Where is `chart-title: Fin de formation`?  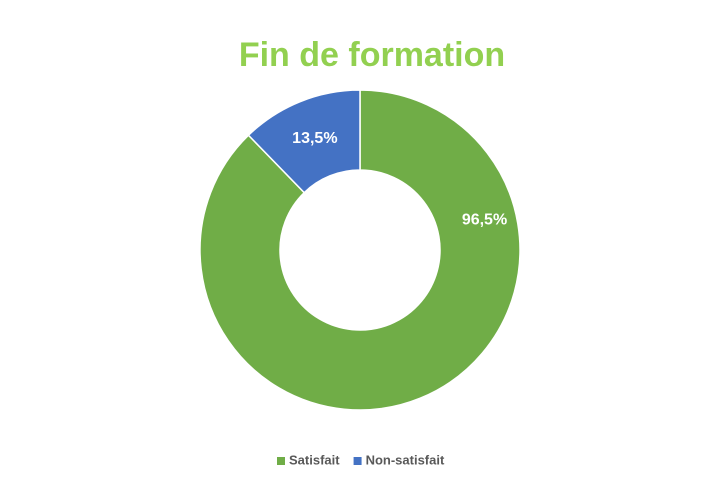
chart-title: Fin de formation is located at coordinates (372, 55).